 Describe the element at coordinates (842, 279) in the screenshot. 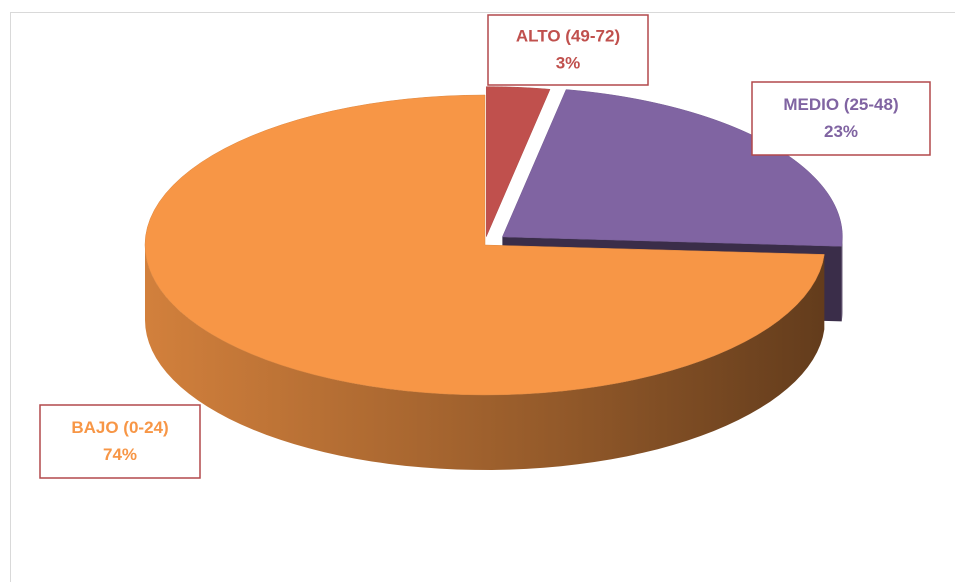

I see `pie-slice-side` at that location.